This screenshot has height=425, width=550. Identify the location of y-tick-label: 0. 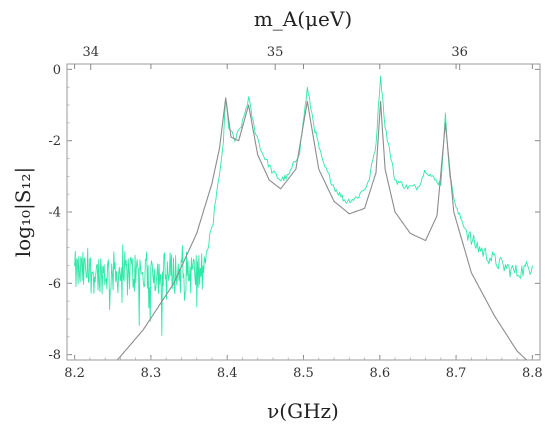
(57, 70).